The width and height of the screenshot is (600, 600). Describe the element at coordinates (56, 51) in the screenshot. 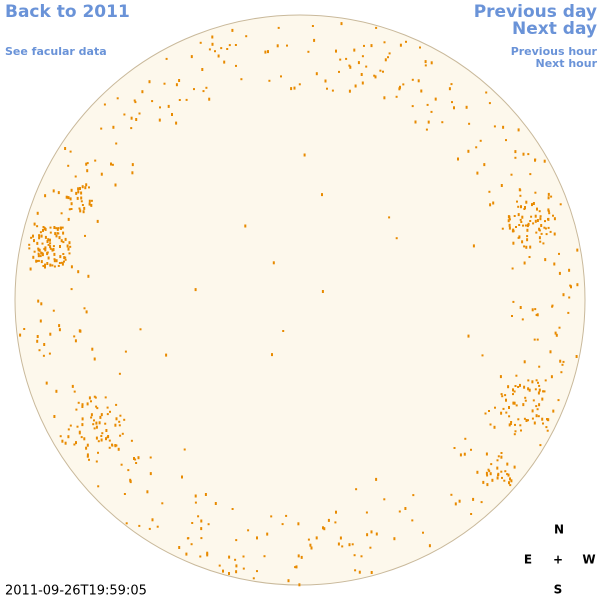

I see `facular-data-link: See facular data` at that location.